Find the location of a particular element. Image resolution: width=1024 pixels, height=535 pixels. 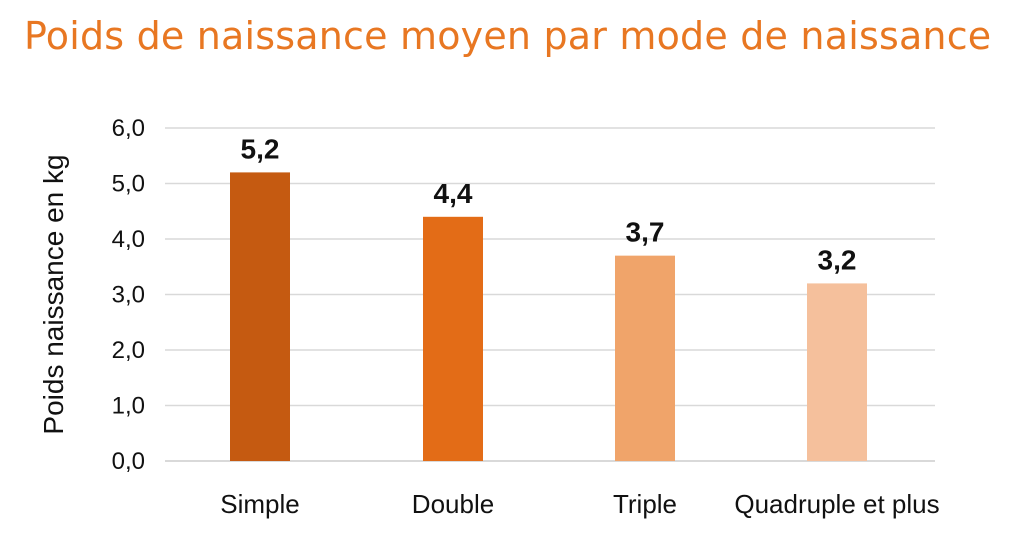

y-tick-label: 0,0 is located at coordinates (128, 461).